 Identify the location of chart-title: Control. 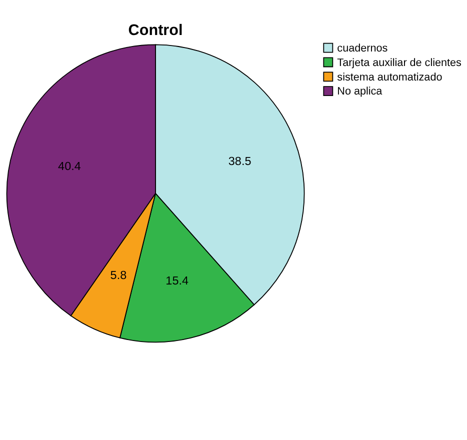
(155, 31).